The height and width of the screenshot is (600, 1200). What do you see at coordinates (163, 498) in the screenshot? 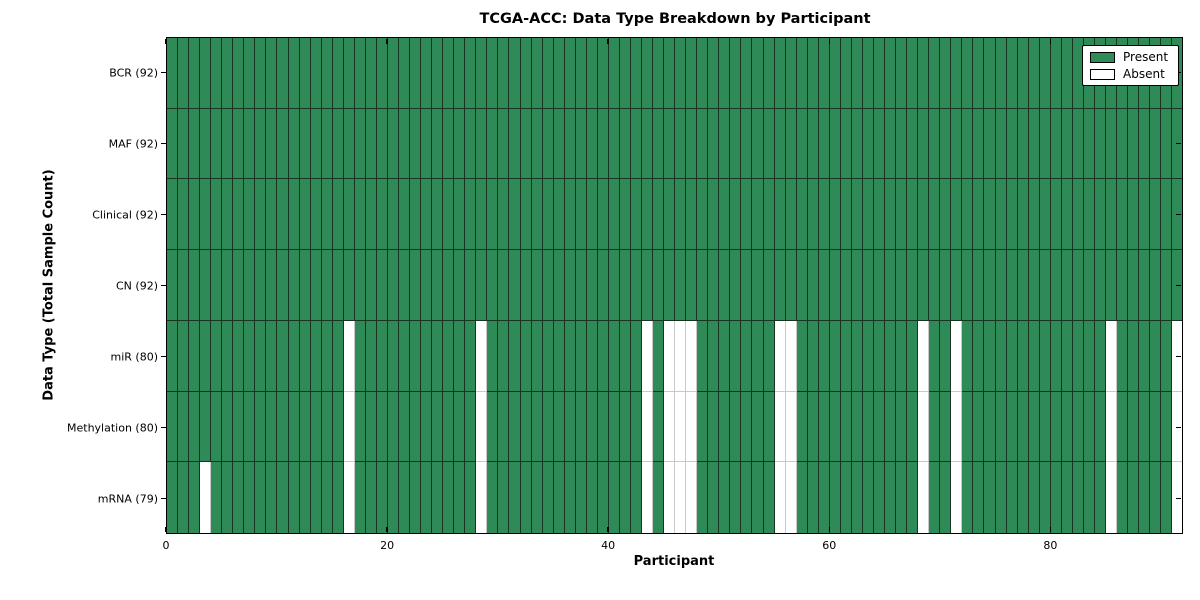
I see `y-tick-left` at bounding box center [163, 498].